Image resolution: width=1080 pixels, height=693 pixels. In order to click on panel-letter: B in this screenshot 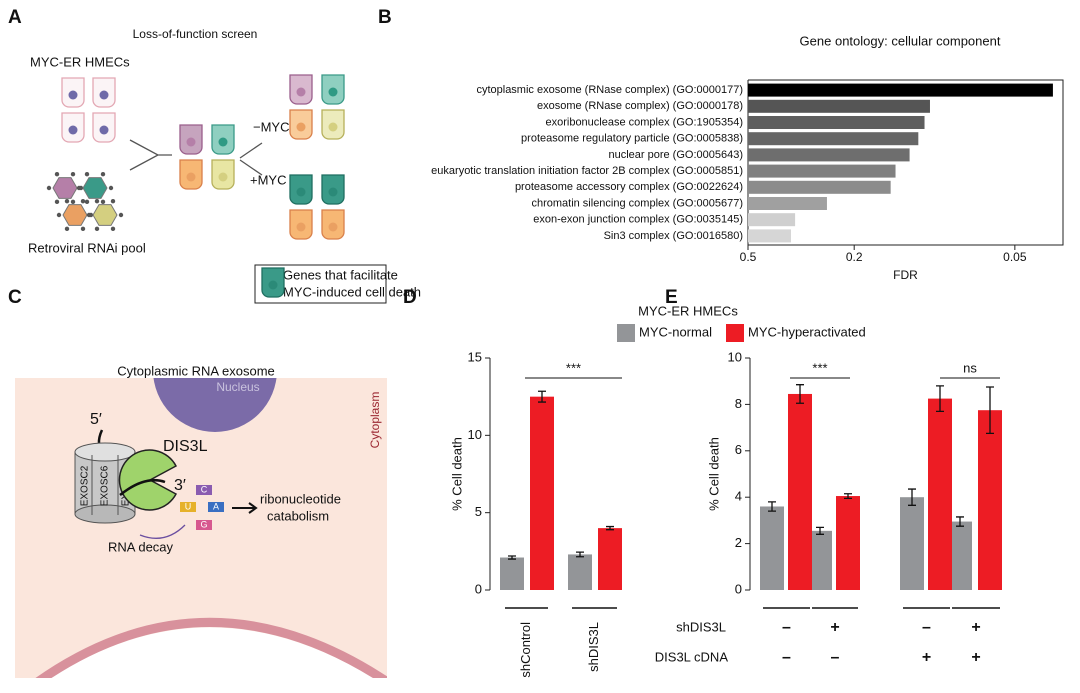, I will do `click(385, 17)`.